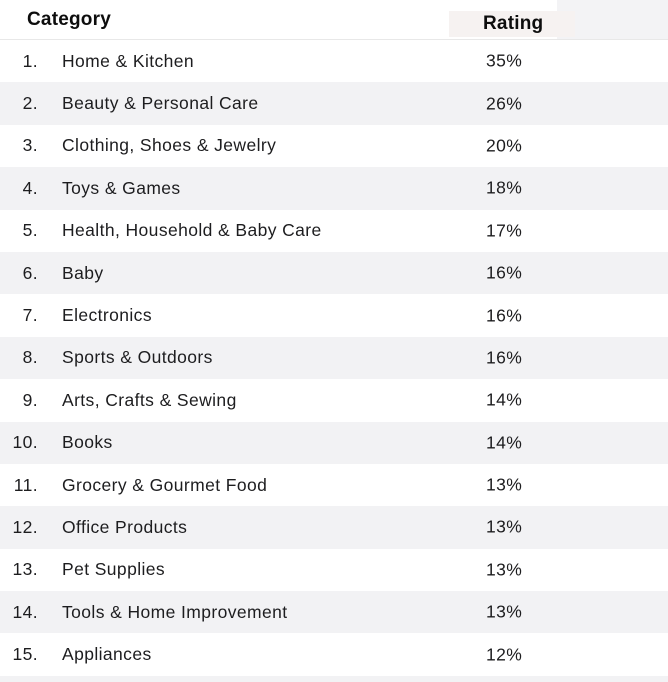 This screenshot has height=682, width=668. I want to click on header-right-shade, so click(612, 19).